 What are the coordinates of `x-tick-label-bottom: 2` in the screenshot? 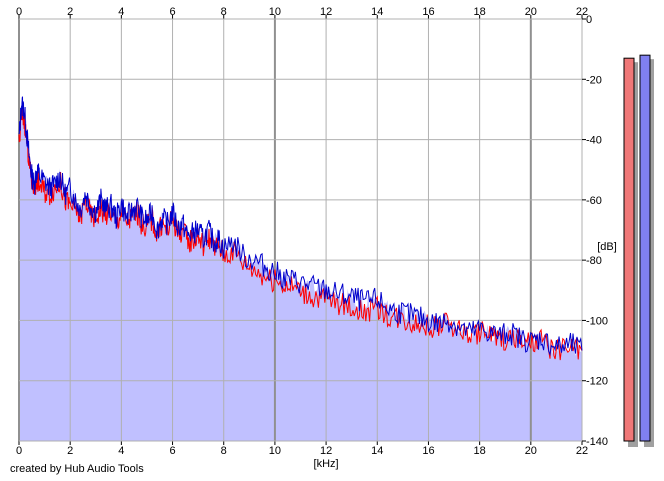 It's located at (70, 451).